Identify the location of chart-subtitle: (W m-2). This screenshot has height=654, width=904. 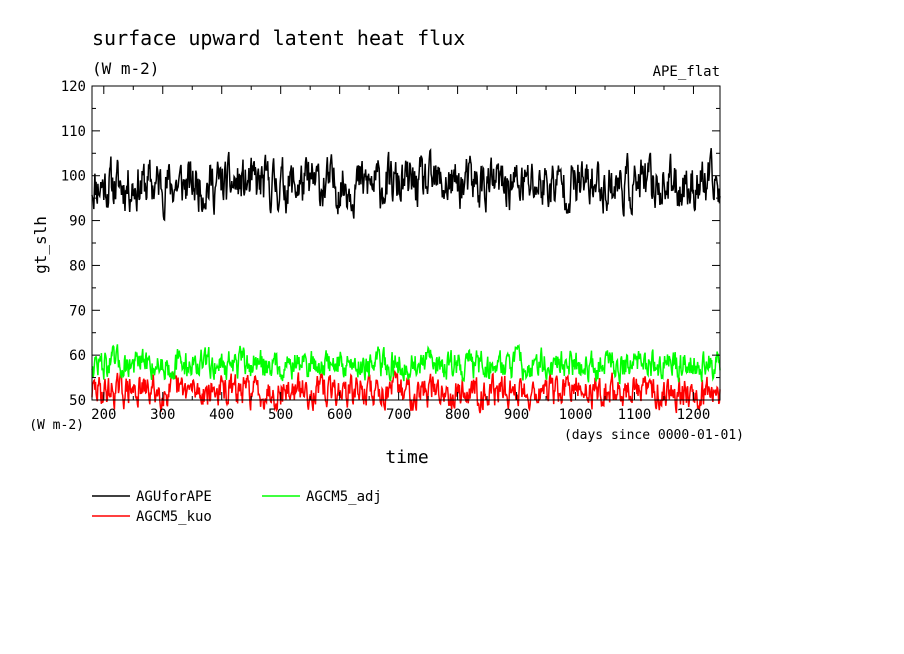
(125, 68).